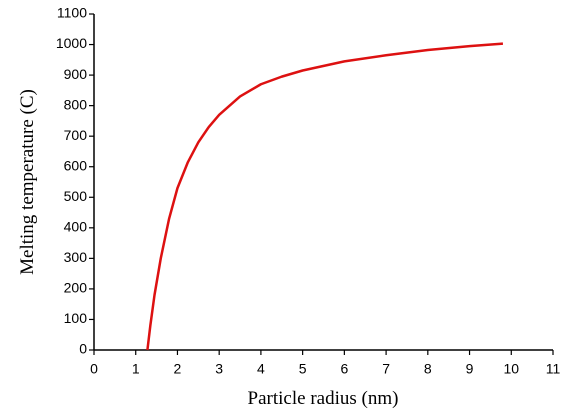  I want to click on x-tick-label: 6, so click(344, 369).